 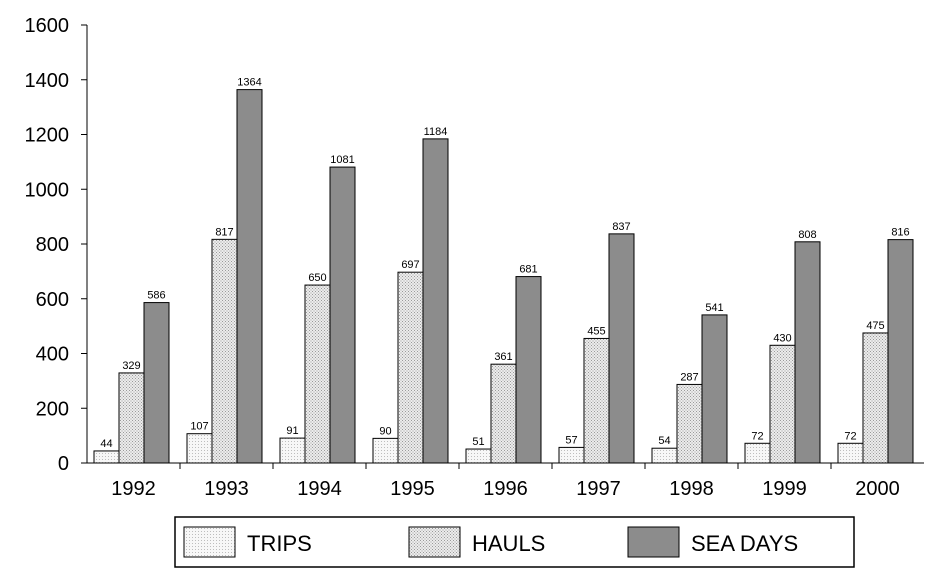 I want to click on data-label: 57, so click(x=571, y=440).